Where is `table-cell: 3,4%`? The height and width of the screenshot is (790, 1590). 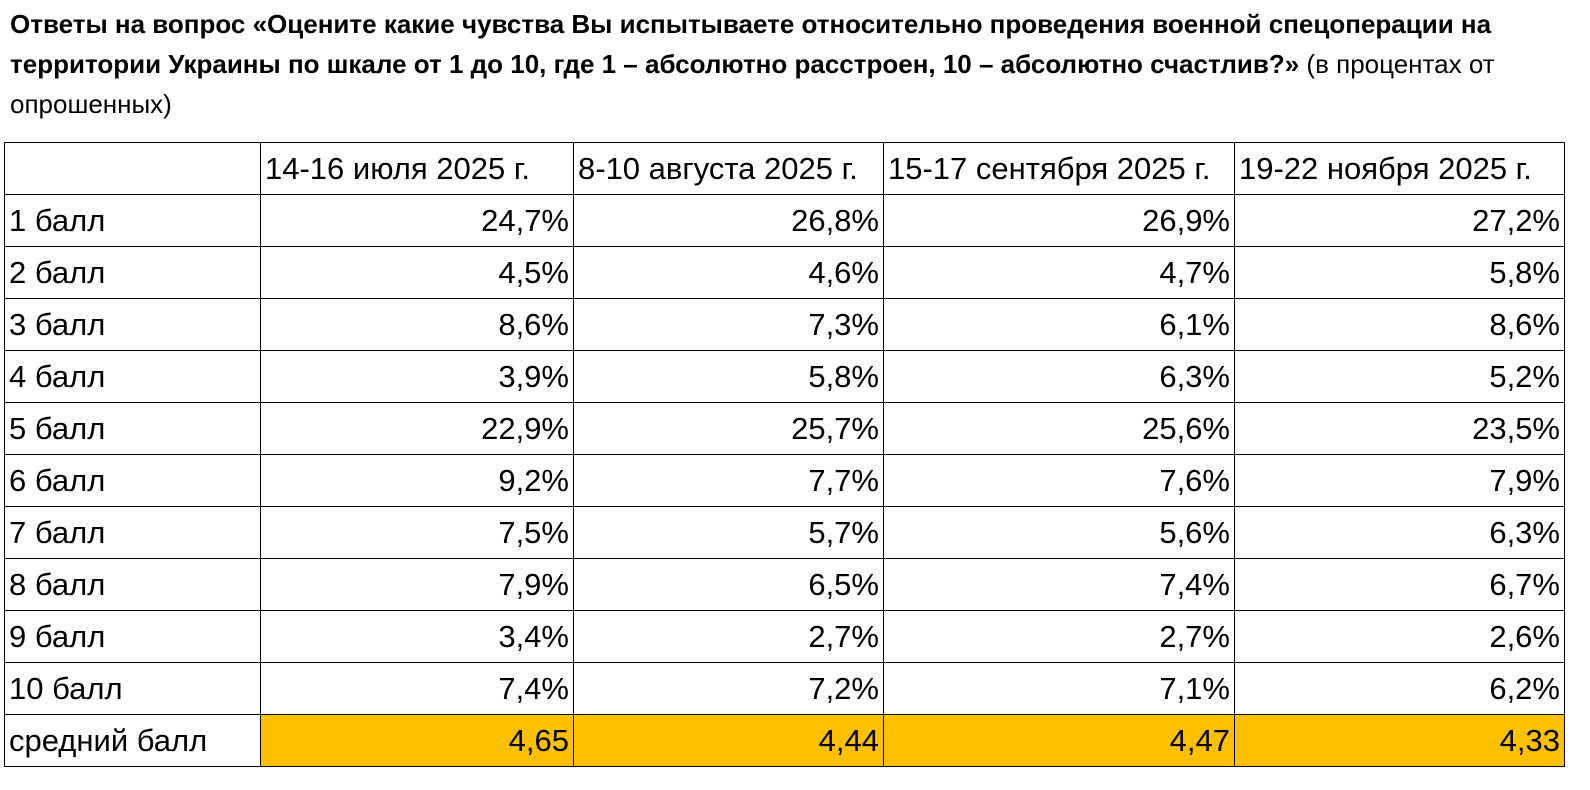 table-cell: 3,4% is located at coordinates (417, 636).